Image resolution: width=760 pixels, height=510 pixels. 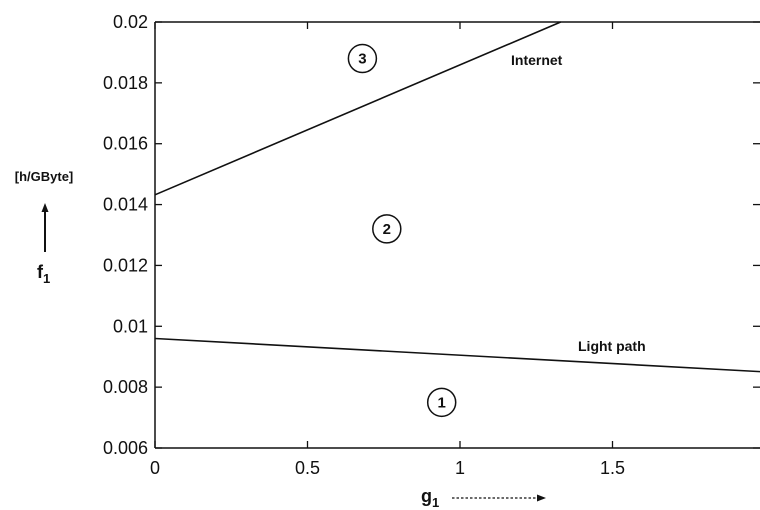 I want to click on region-markers: 1 2 3, so click(x=402, y=230).